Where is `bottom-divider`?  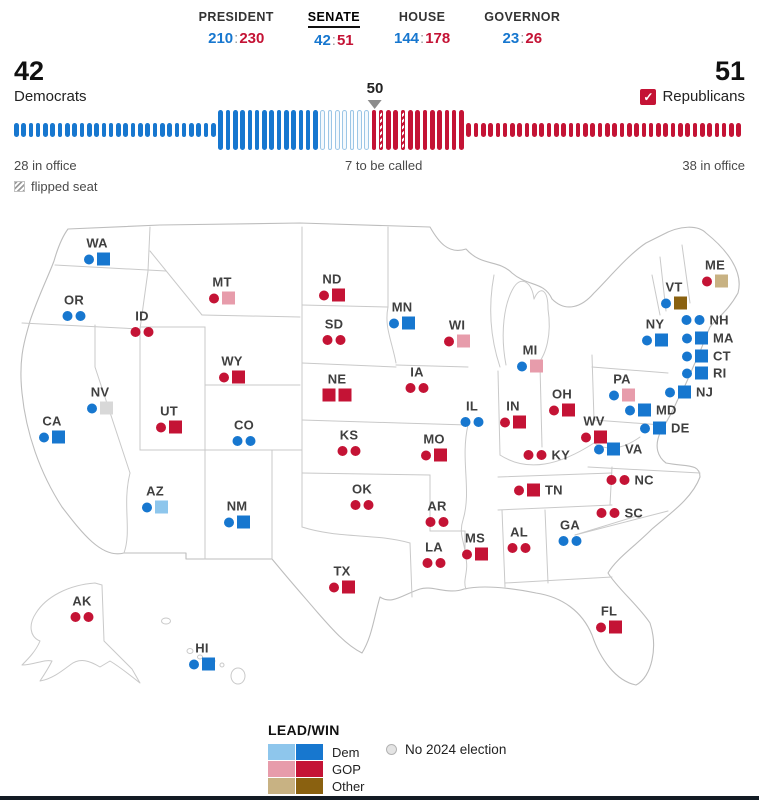 bottom-divider is located at coordinates (379, 798).